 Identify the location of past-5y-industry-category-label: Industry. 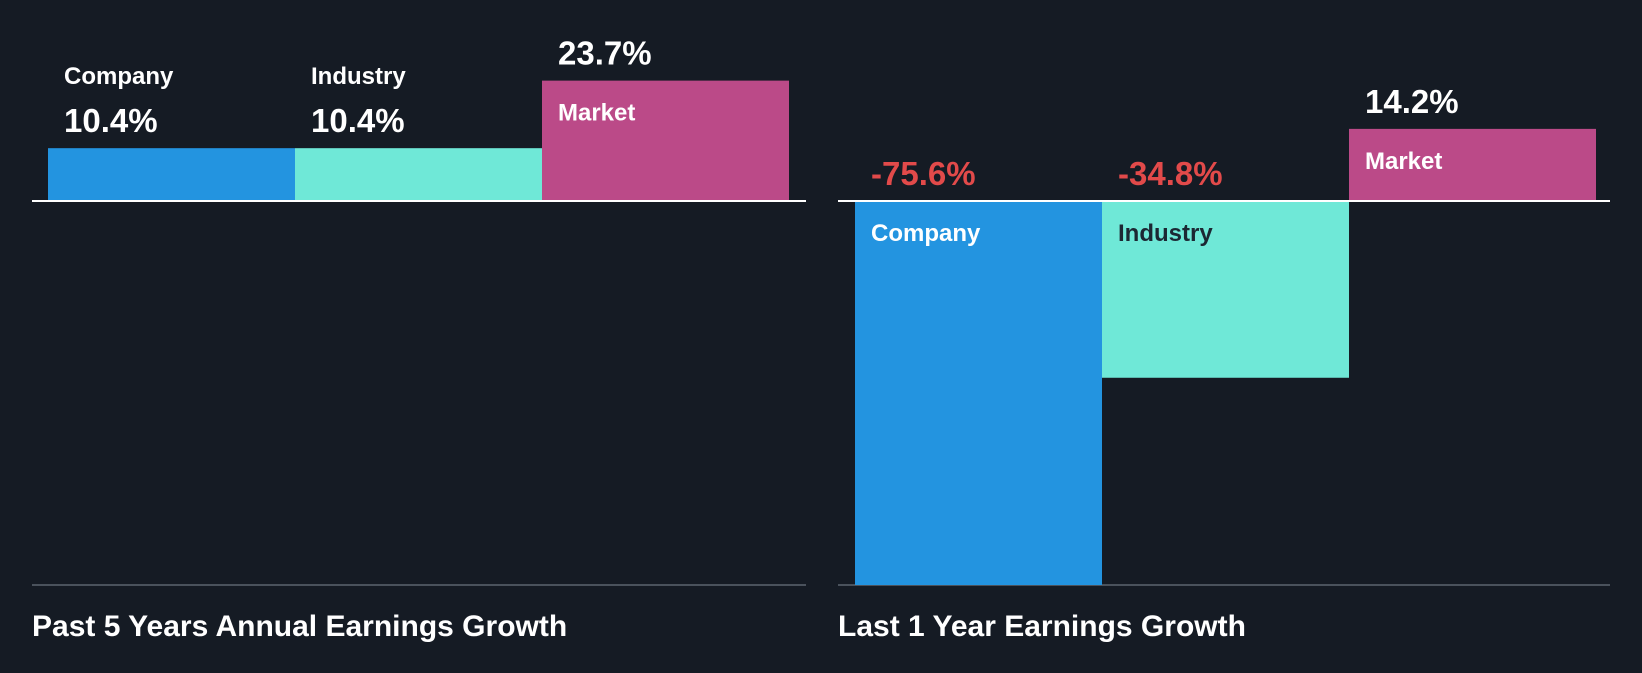
(358, 76).